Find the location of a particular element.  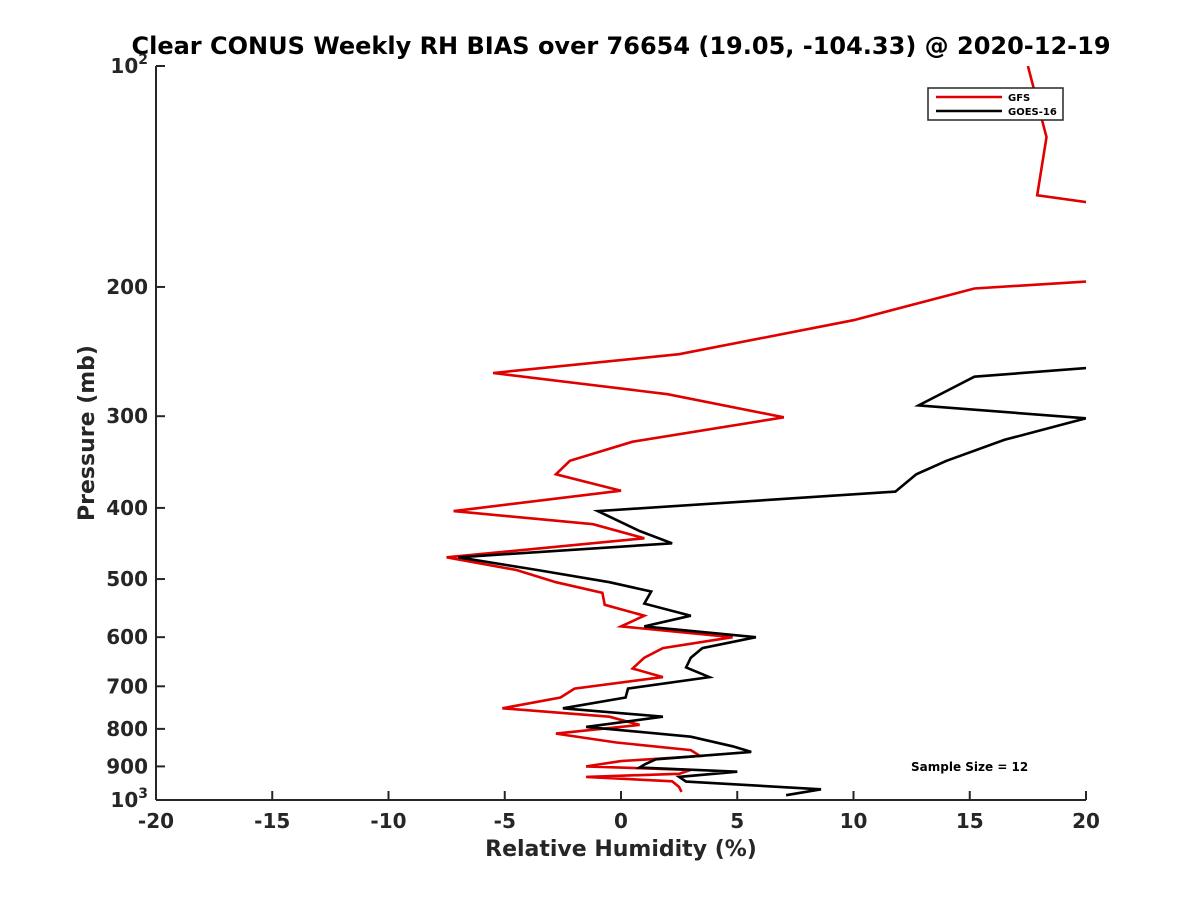

y-tick-label: 500 is located at coordinates (127, 579).